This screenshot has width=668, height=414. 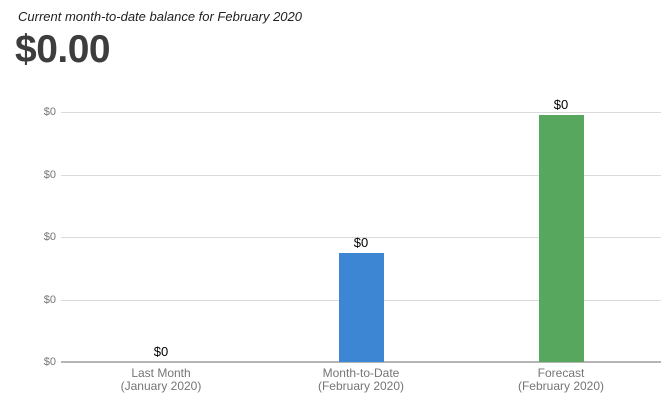 I want to click on bar-month-to-date, so click(x=361, y=307).